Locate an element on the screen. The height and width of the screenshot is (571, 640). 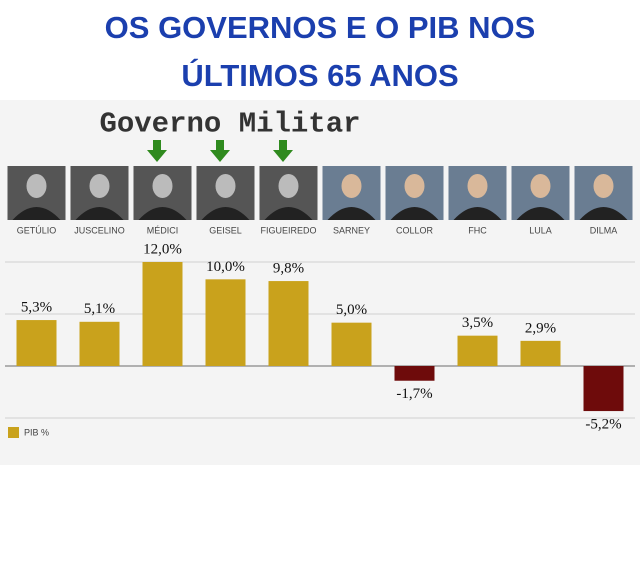
data-label: 2,9% is located at coordinates (540, 328).